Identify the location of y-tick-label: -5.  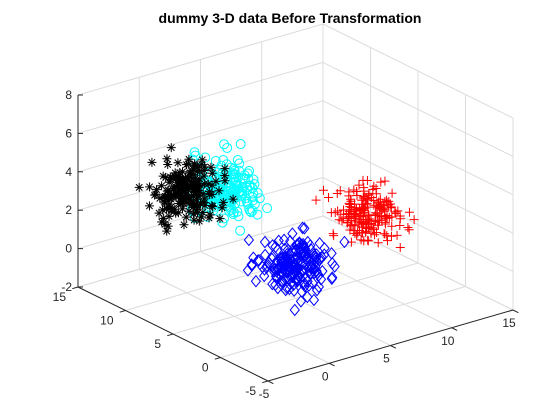
(250, 391).